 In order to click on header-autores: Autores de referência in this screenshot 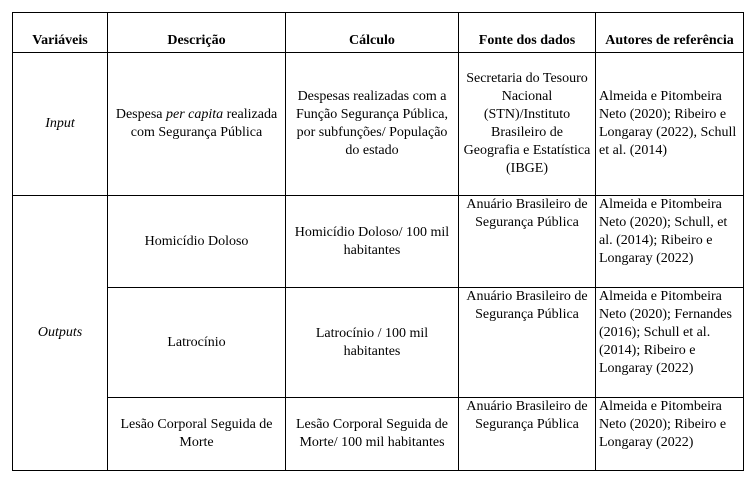, I will do `click(669, 32)`.